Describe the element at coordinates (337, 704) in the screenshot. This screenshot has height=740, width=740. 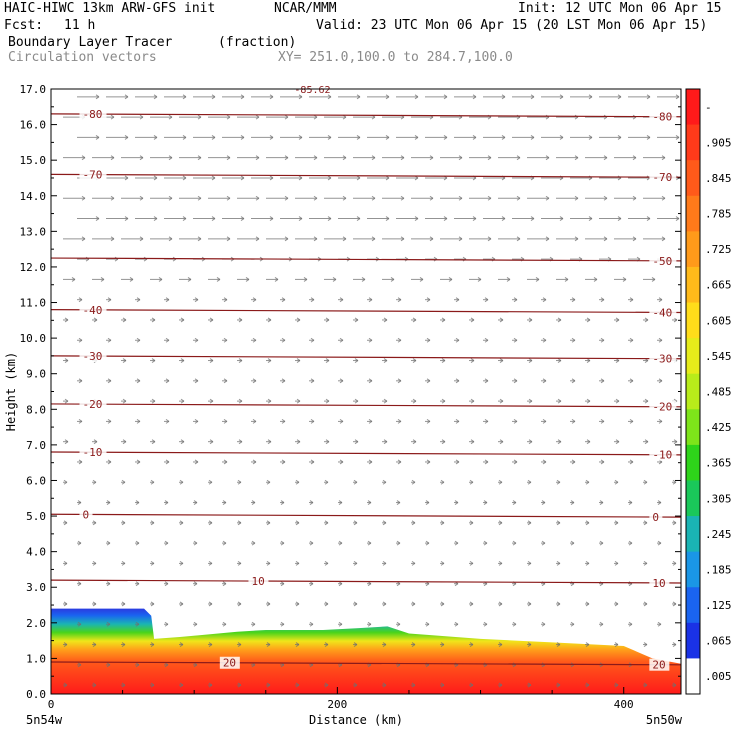
I see `x-tick-label: 200` at that location.